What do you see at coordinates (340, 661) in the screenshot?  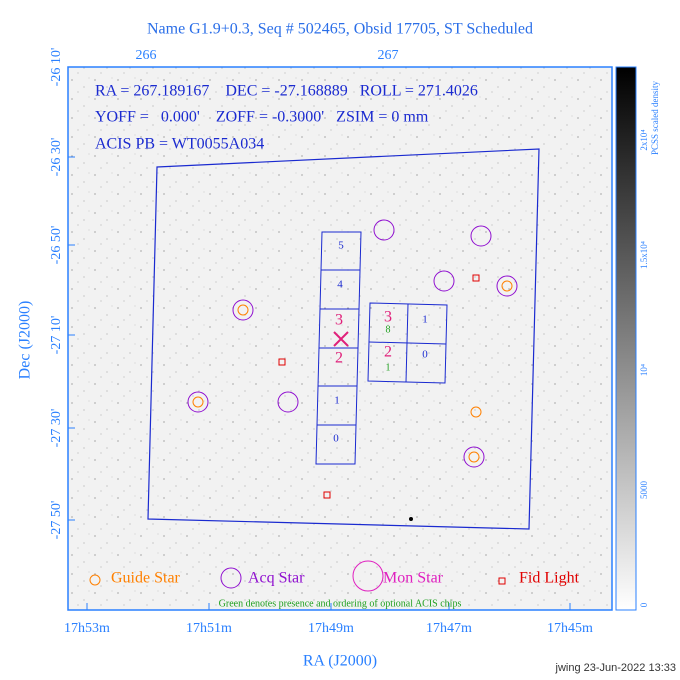 I see `x-axis-label: RA (J2000)` at bounding box center [340, 661].